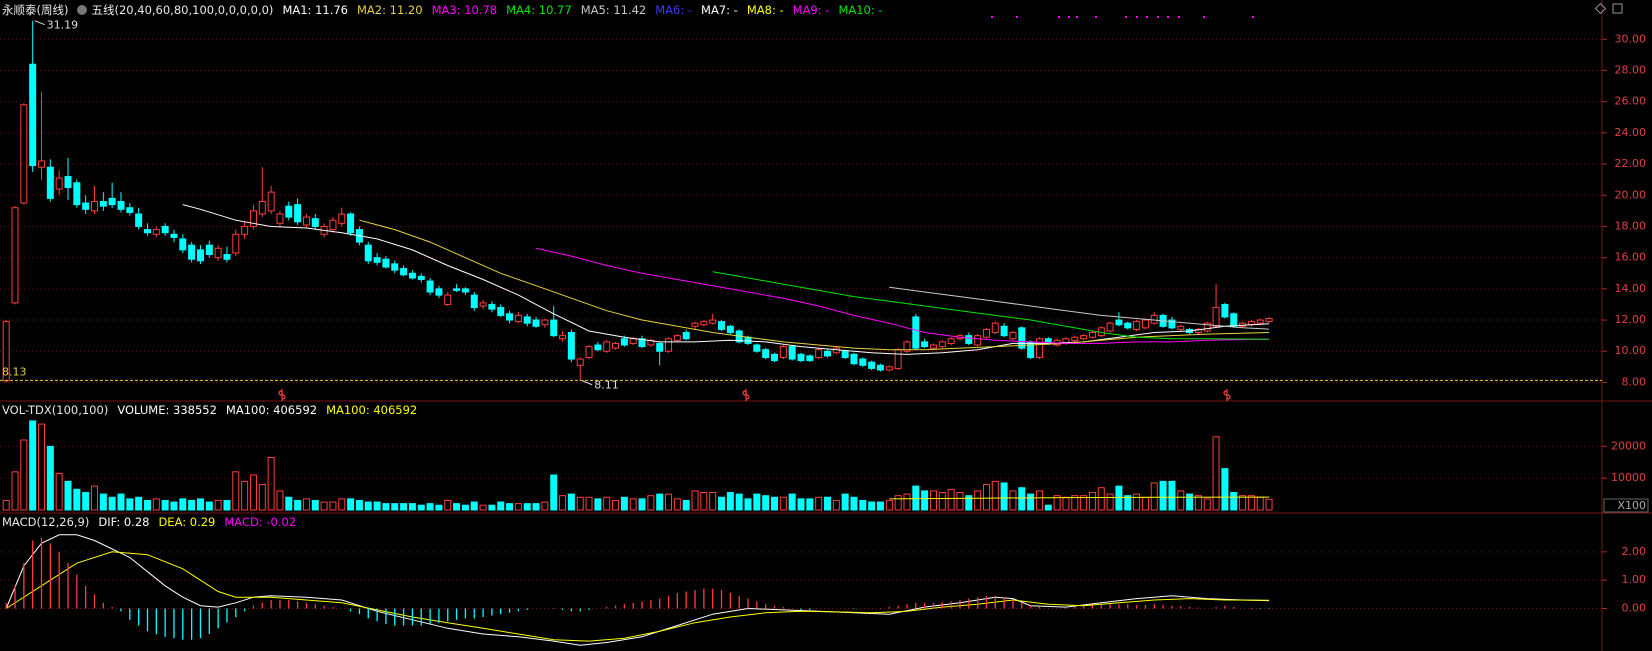 The height and width of the screenshot is (651, 1652). I want to click on y-tick-label: 2.00, so click(1634, 551).